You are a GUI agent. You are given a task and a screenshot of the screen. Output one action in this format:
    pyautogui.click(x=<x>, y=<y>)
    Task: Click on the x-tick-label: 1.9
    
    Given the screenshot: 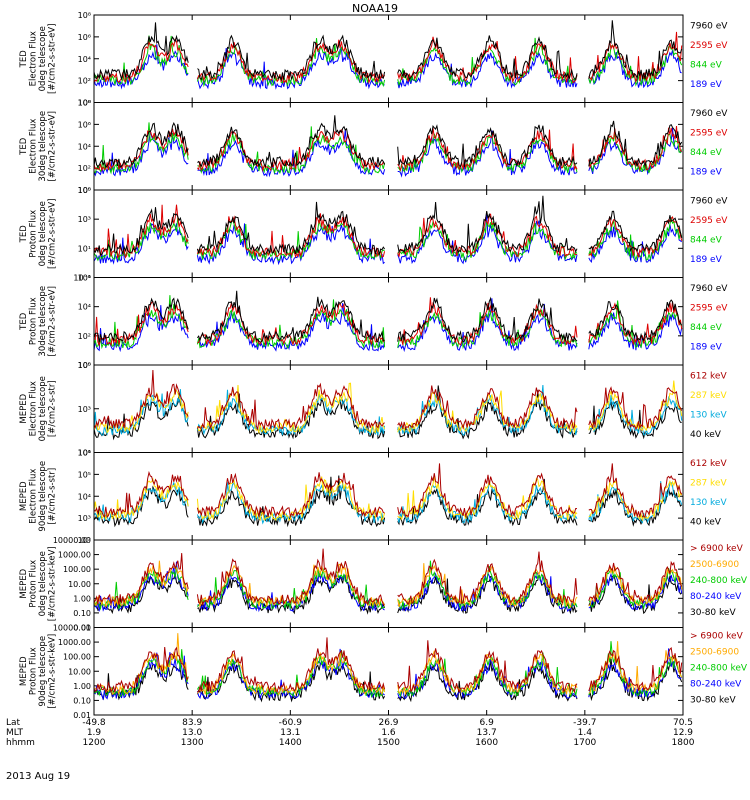 What is the action you would take?
    pyautogui.click(x=94, y=733)
    